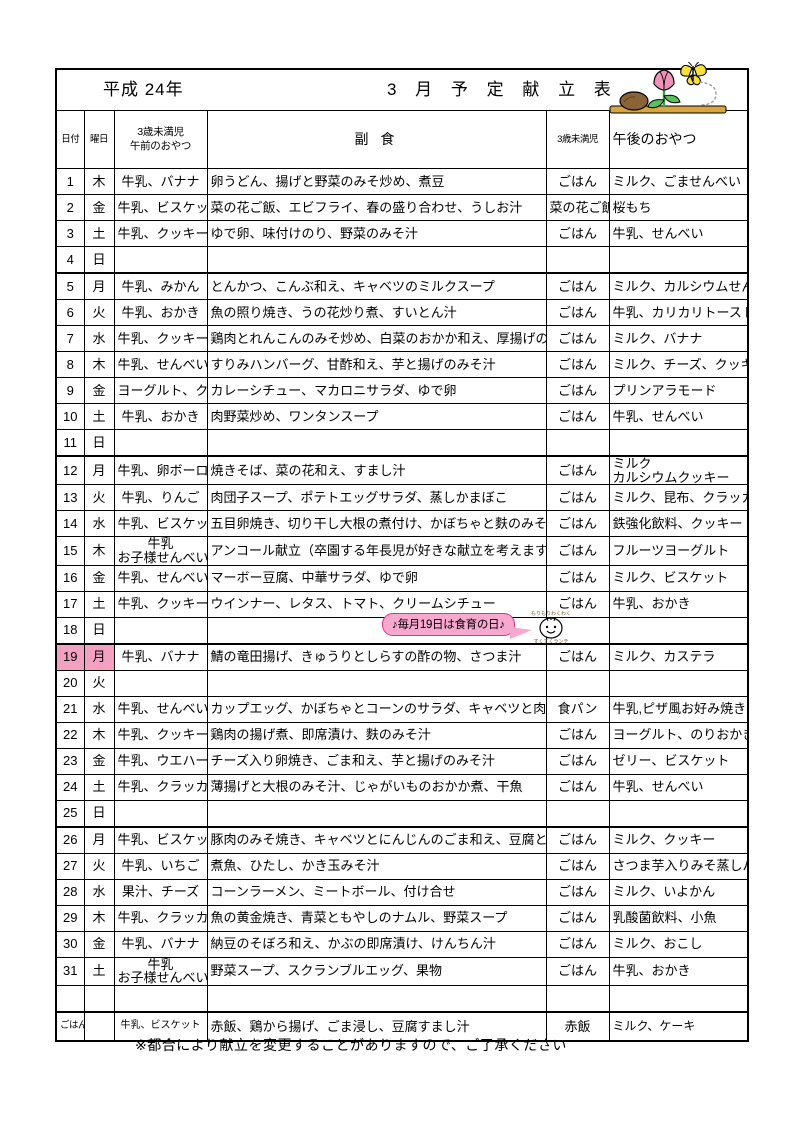 Image resolution: width=794 pixels, height=1122 pixels. I want to click on cell-date: 21, so click(70, 709).